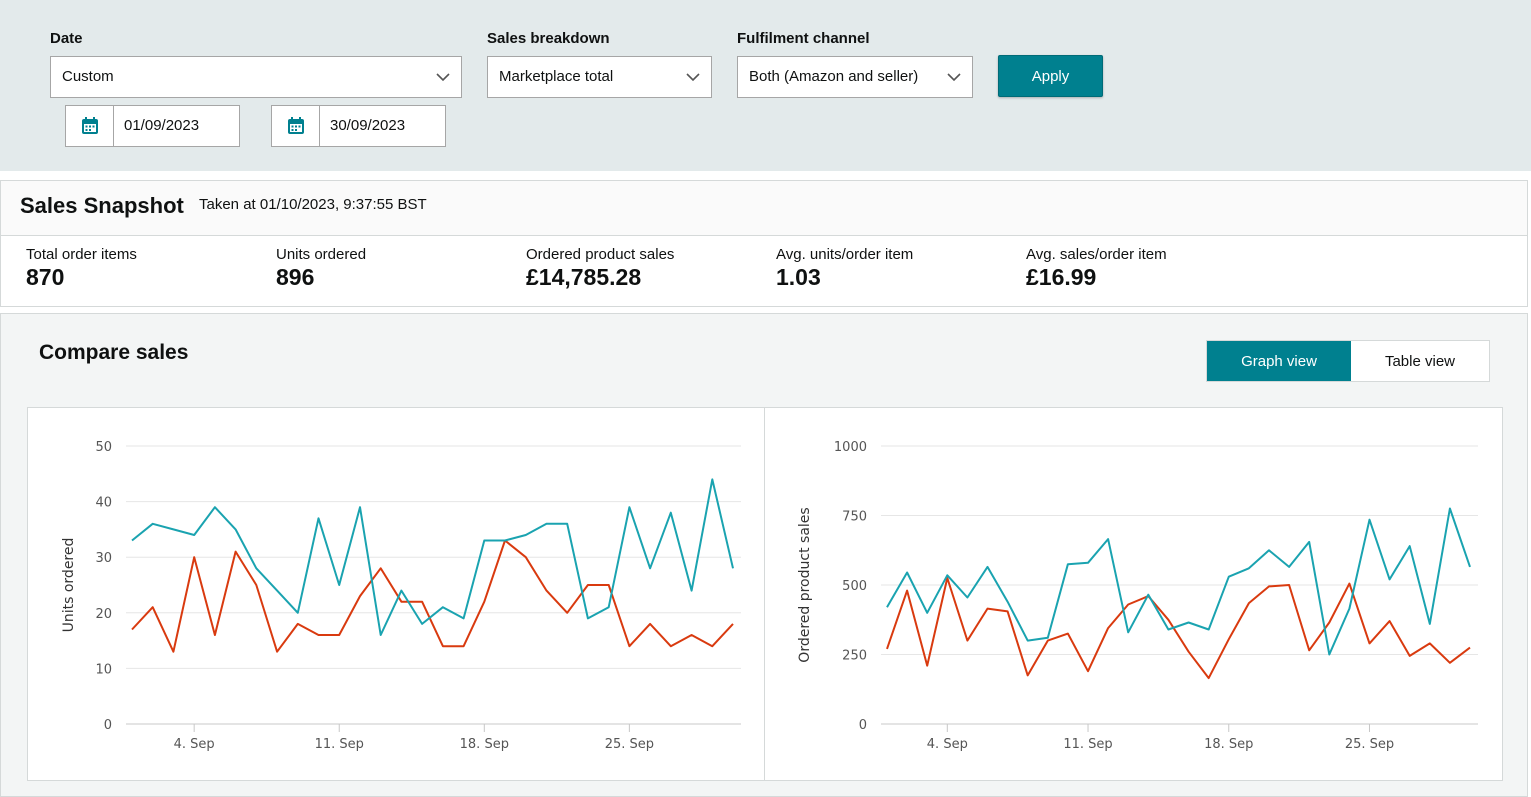  What do you see at coordinates (103, 503) in the screenshot?
I see `y-tick-label: 40` at bounding box center [103, 503].